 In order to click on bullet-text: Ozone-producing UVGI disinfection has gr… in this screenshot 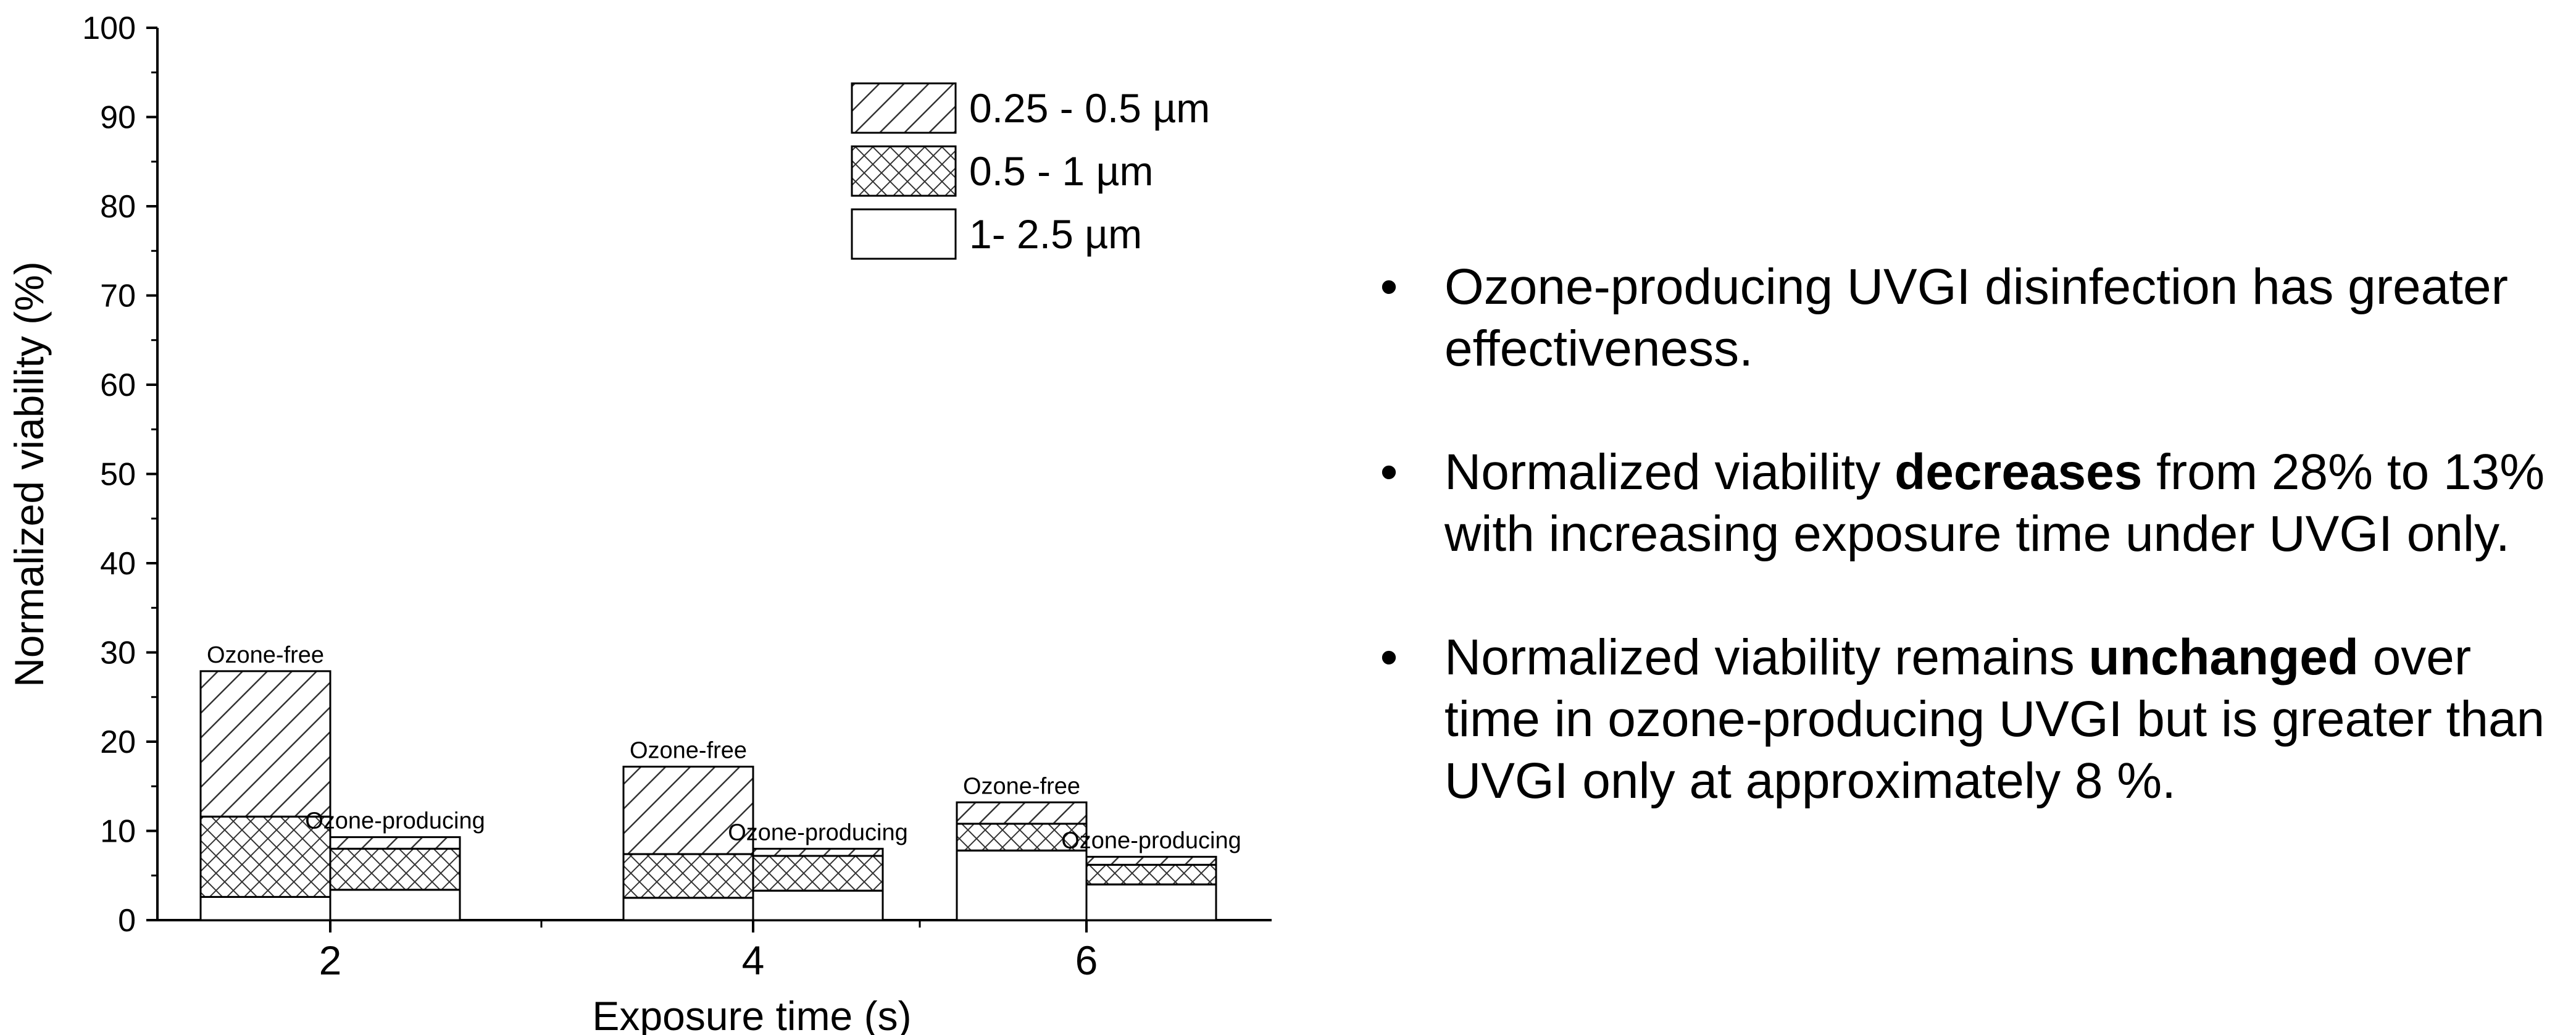, I will do `click(1976, 318)`.